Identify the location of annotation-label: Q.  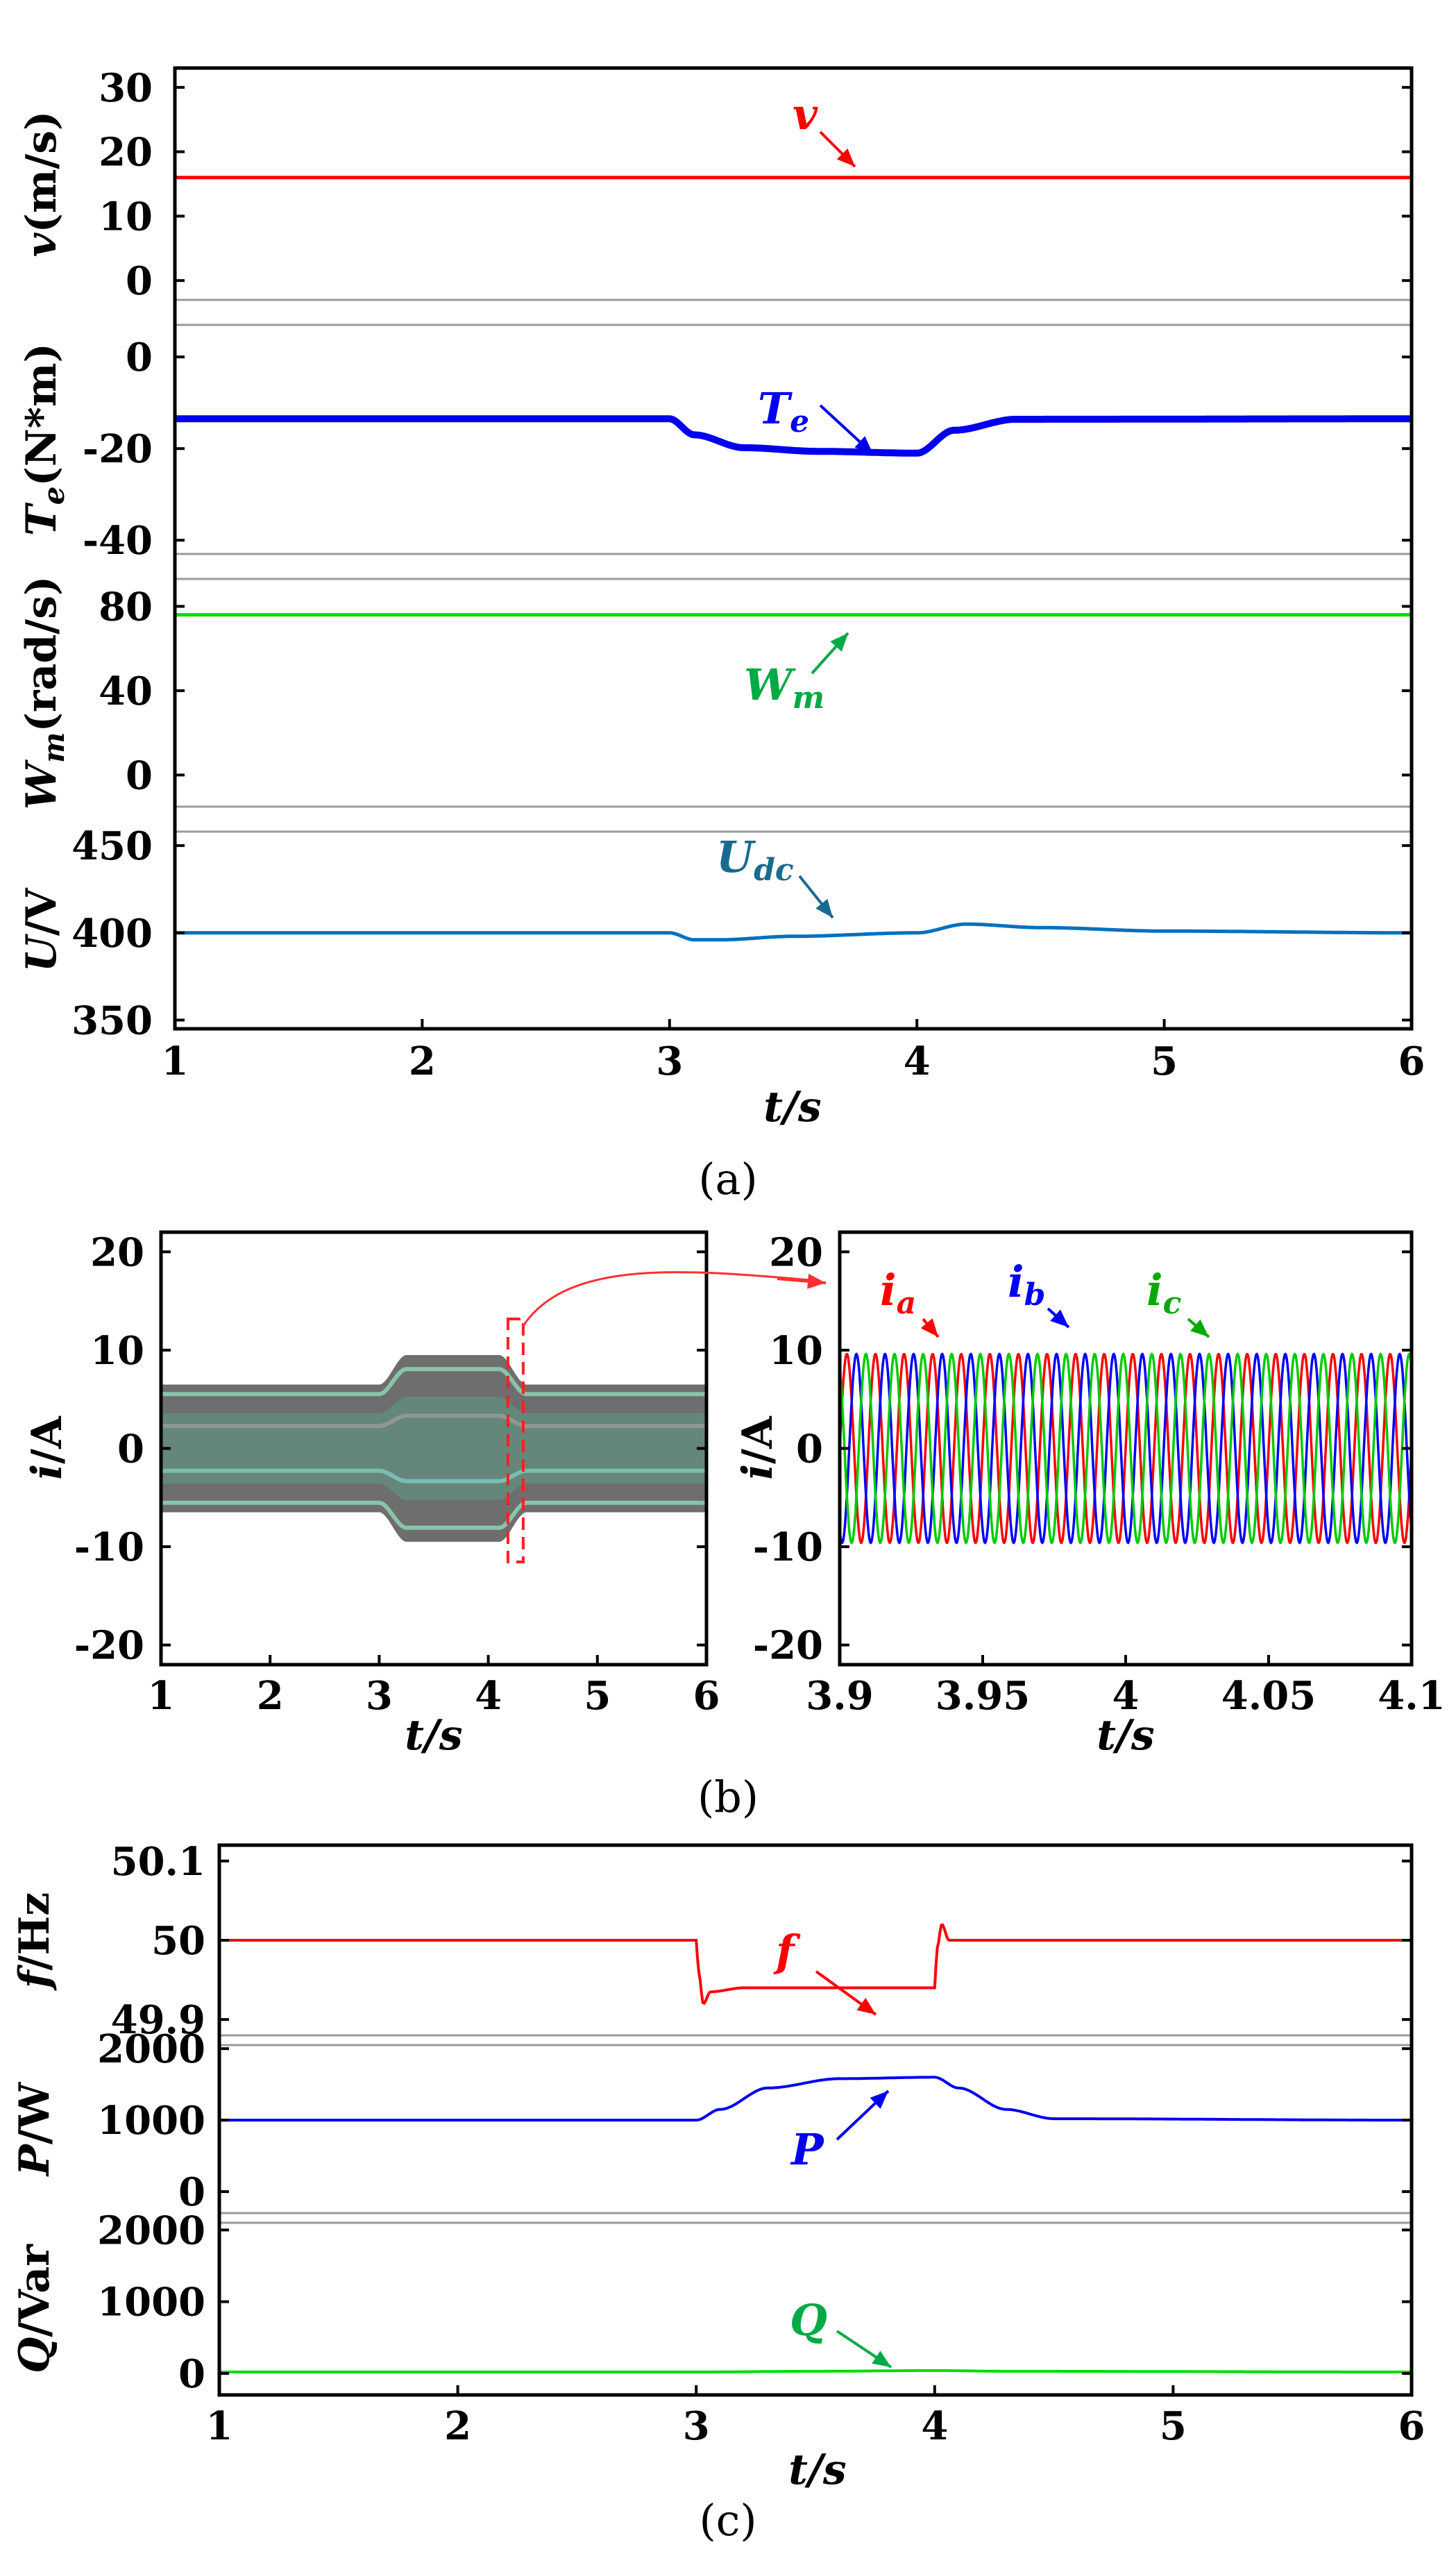
(809, 2320).